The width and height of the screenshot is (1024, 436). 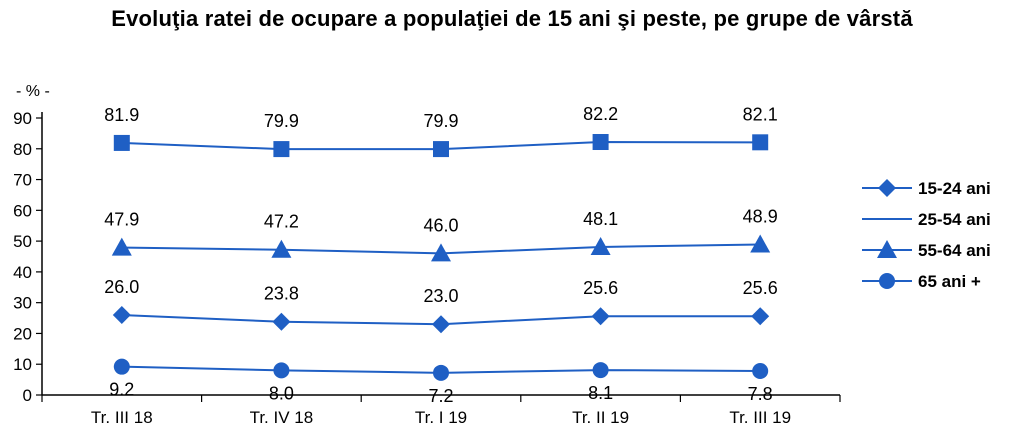 I want to click on y-tick-label: 80, so click(x=22, y=149).